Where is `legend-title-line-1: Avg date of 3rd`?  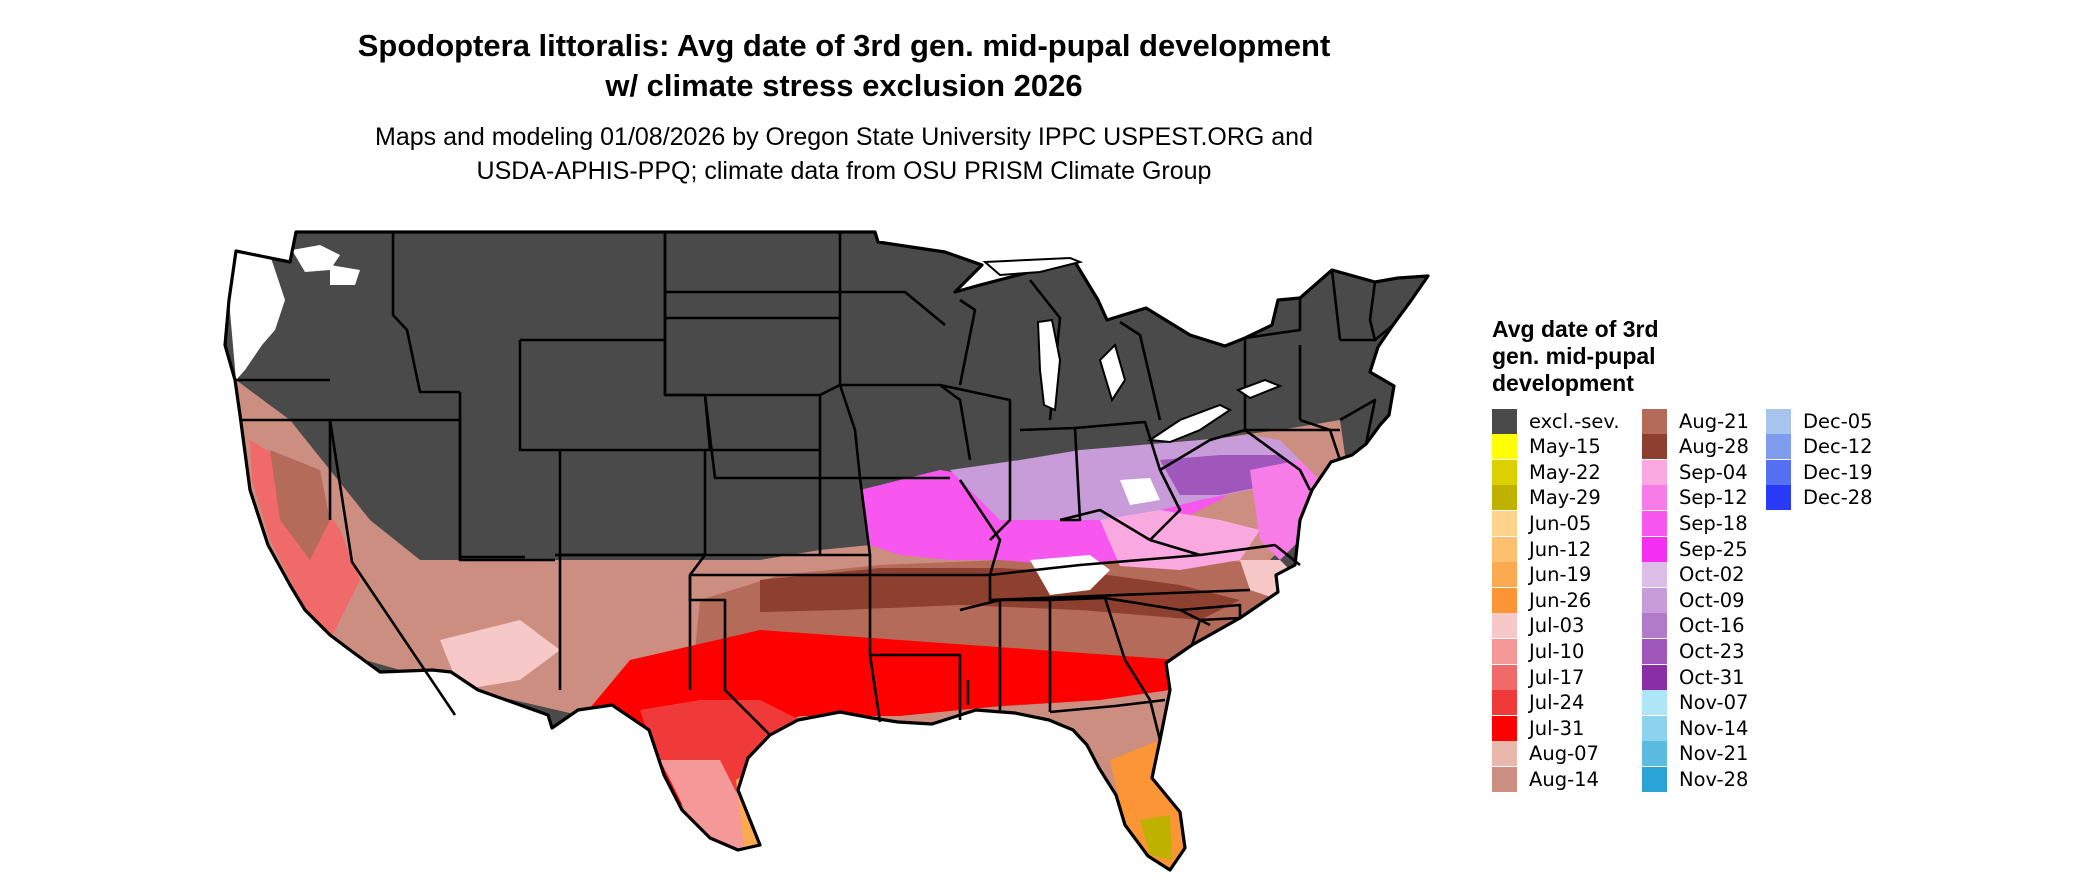 legend-title-line-1: Avg date of 3rd is located at coordinates (1575, 329).